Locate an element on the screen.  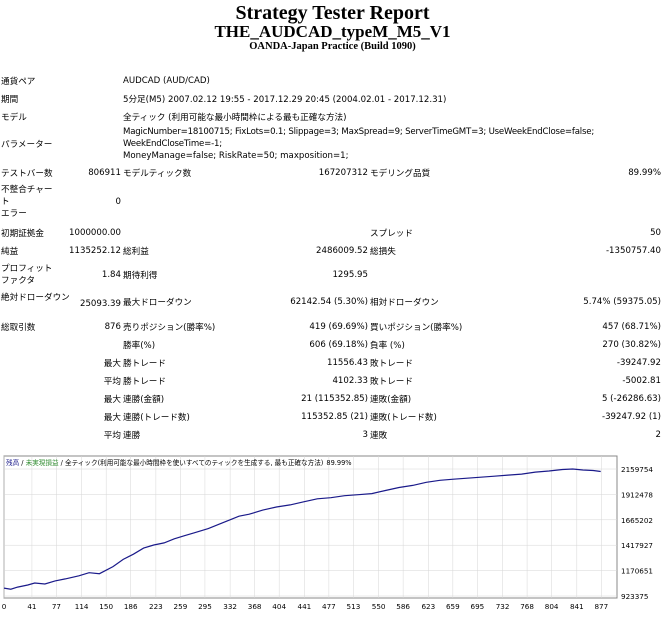
x-tick-label: 804 is located at coordinates (552, 606).